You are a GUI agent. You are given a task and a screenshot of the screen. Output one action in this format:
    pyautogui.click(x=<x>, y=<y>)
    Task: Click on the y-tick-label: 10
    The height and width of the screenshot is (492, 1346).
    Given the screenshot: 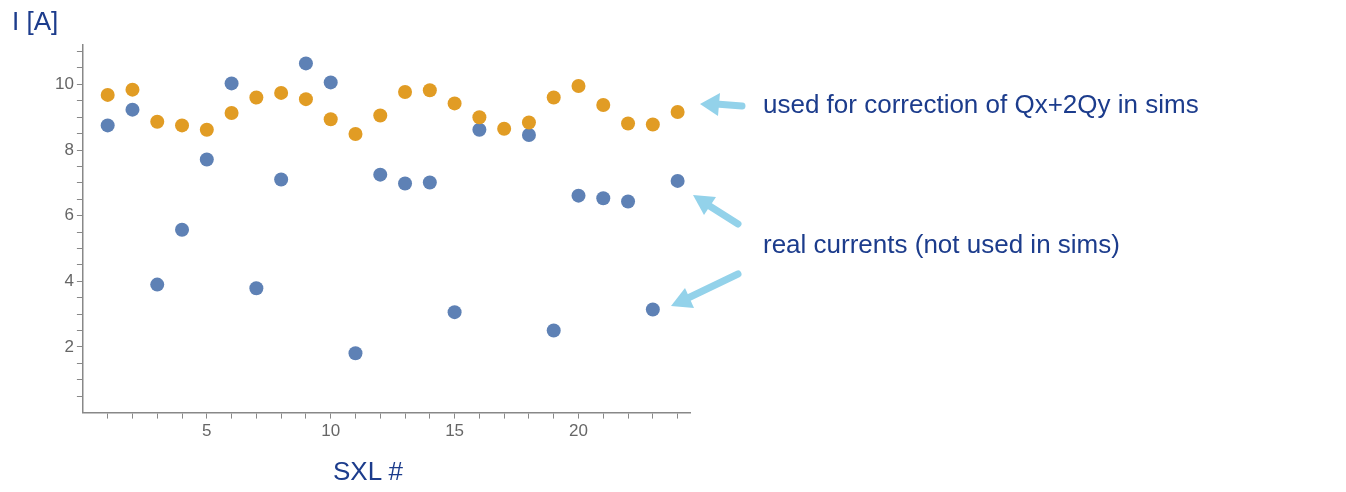 What is the action you would take?
    pyautogui.click(x=64, y=84)
    